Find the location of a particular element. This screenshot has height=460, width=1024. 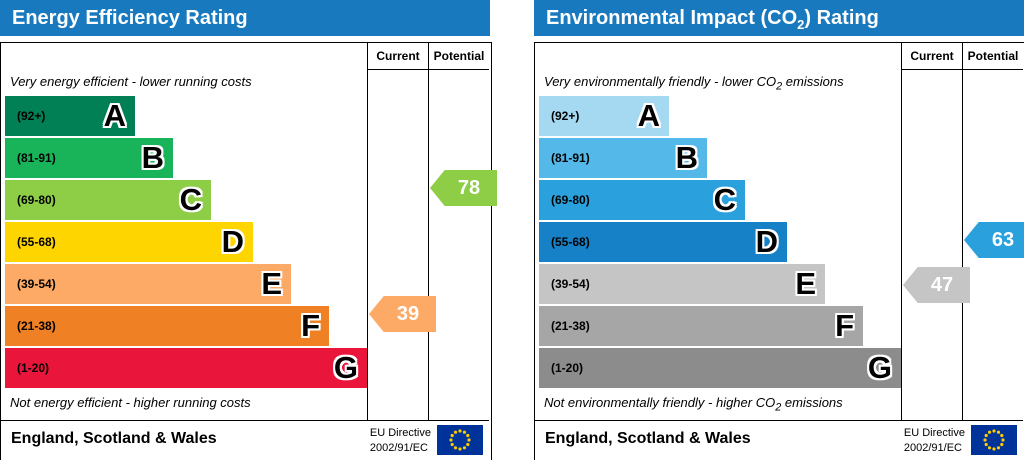

bottom-note-subscript: 2 is located at coordinates (778, 407).